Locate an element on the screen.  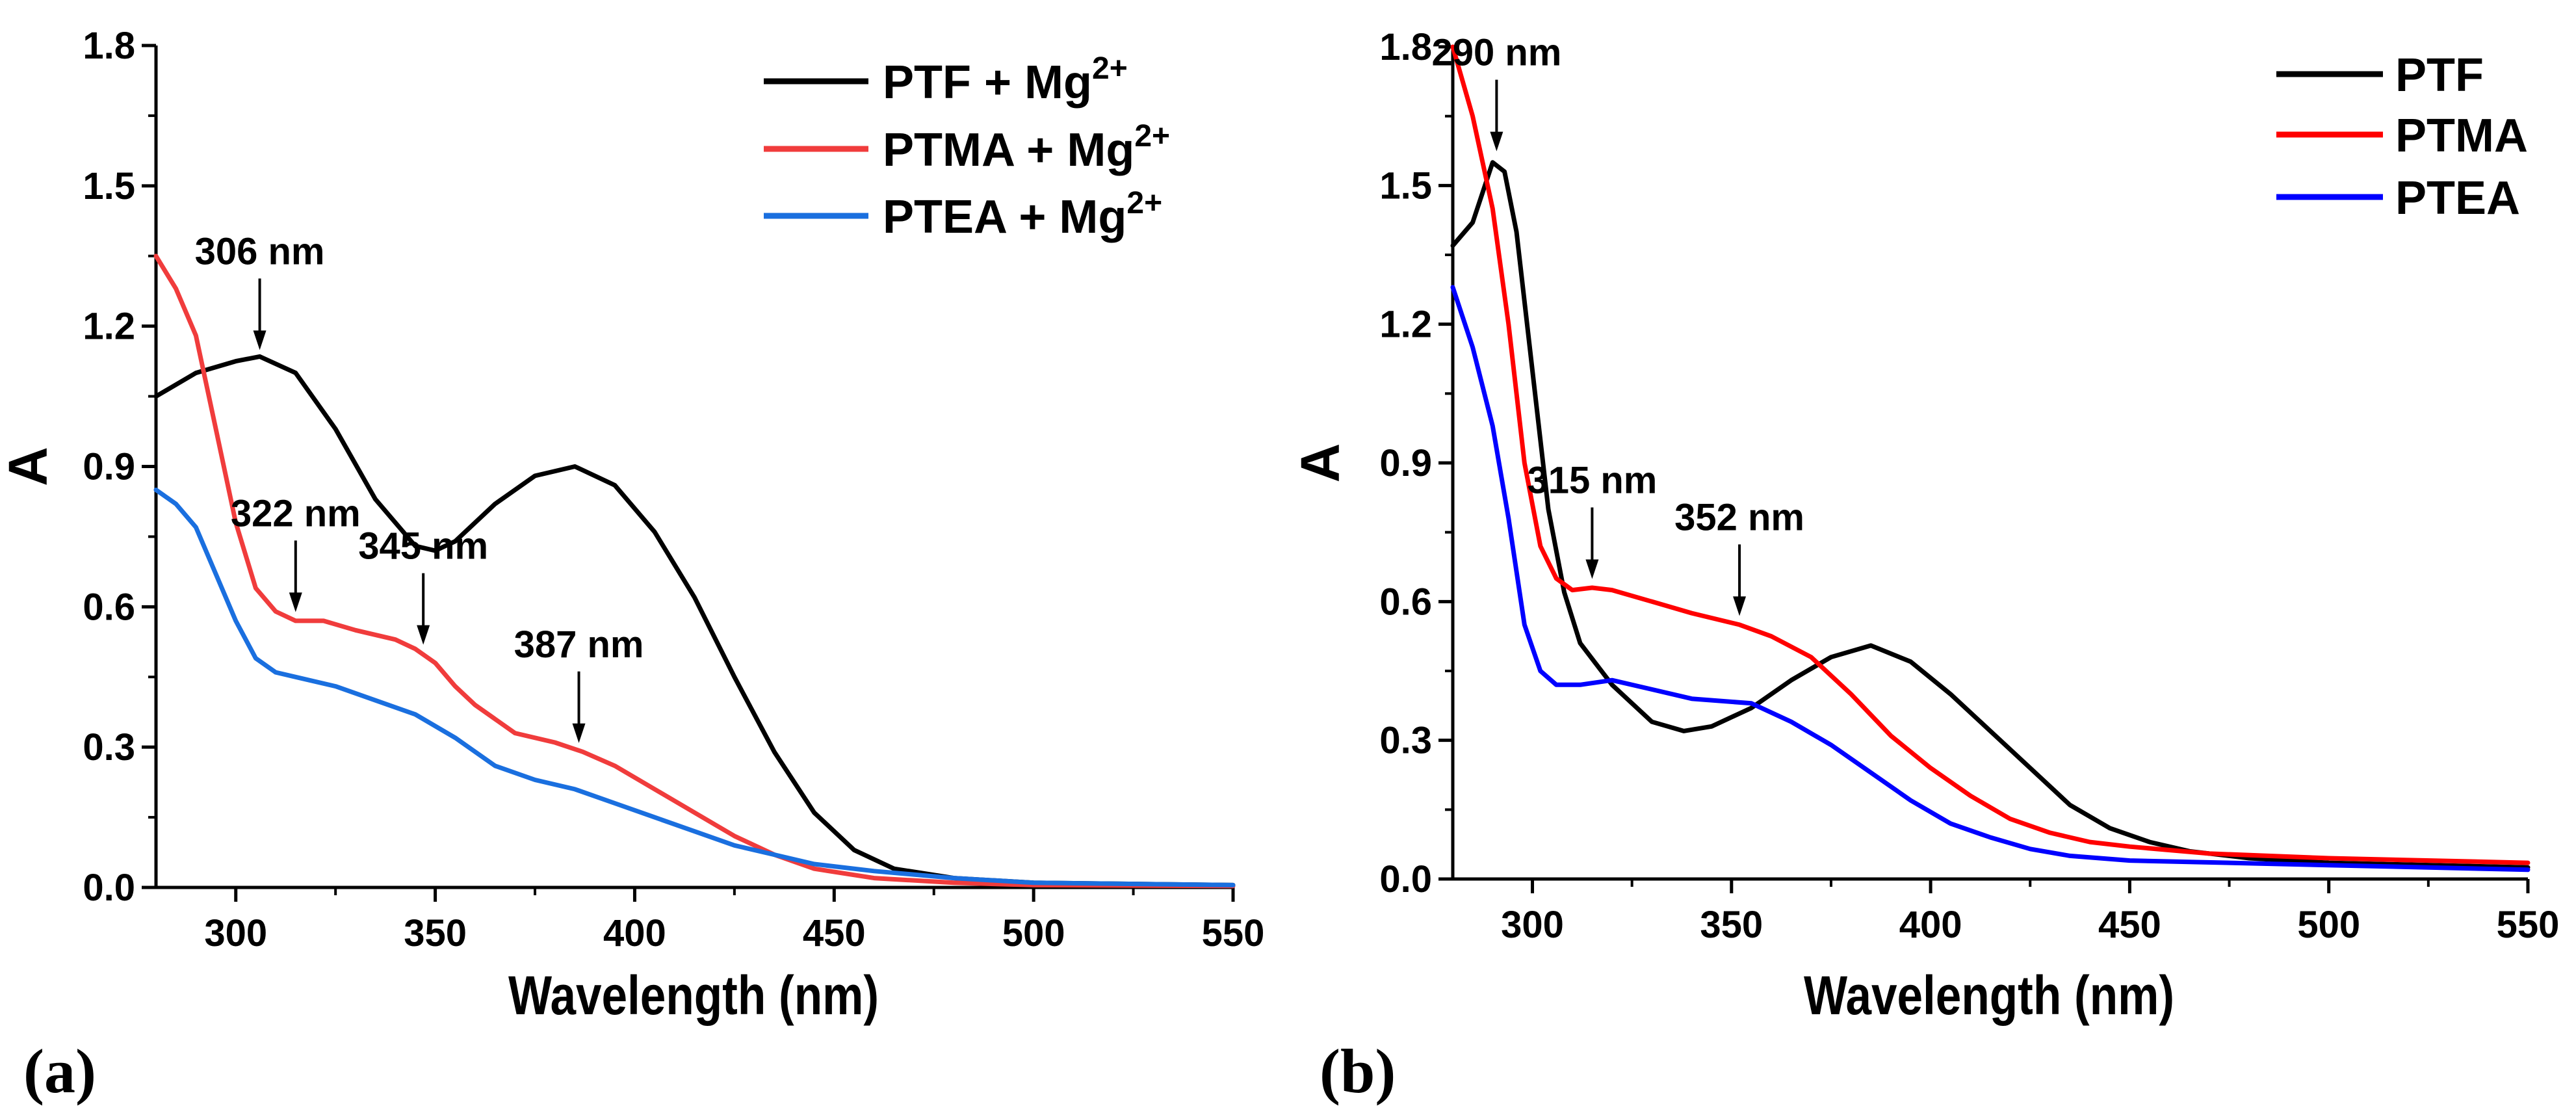
legend-label: PTF is located at coordinates (2439, 75).